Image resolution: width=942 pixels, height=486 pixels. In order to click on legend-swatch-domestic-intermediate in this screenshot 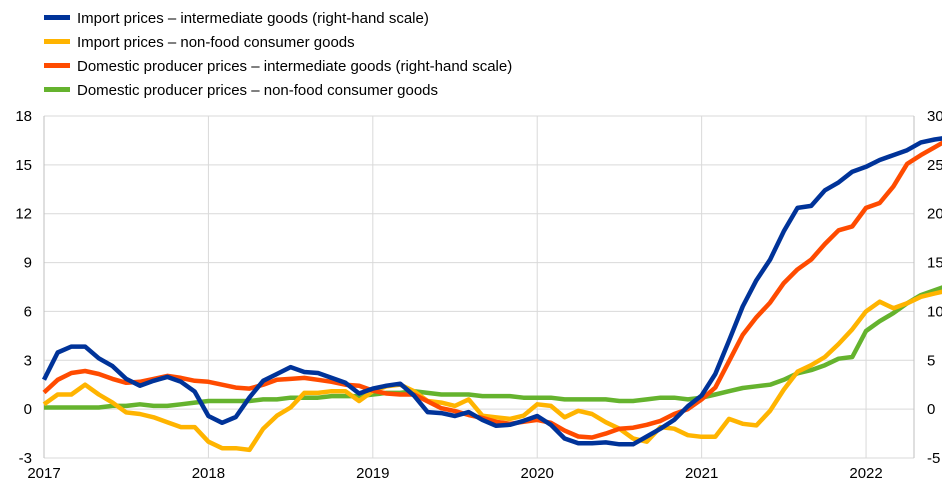, I will do `click(57, 65)`.